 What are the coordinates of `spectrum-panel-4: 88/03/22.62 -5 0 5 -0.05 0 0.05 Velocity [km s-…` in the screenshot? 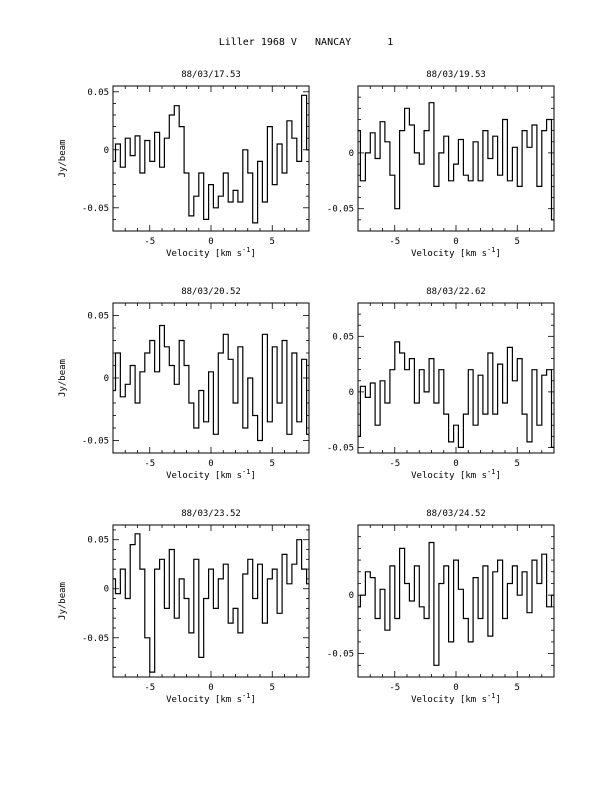 It's located at (441, 384).